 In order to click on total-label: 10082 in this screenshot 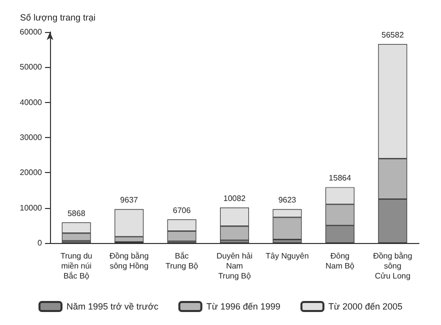, I will do `click(234, 199)`.